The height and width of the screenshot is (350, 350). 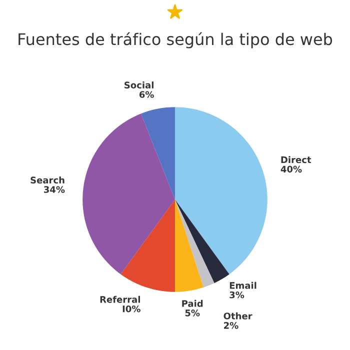 I want to click on slice-label: Social, so click(x=139, y=85).